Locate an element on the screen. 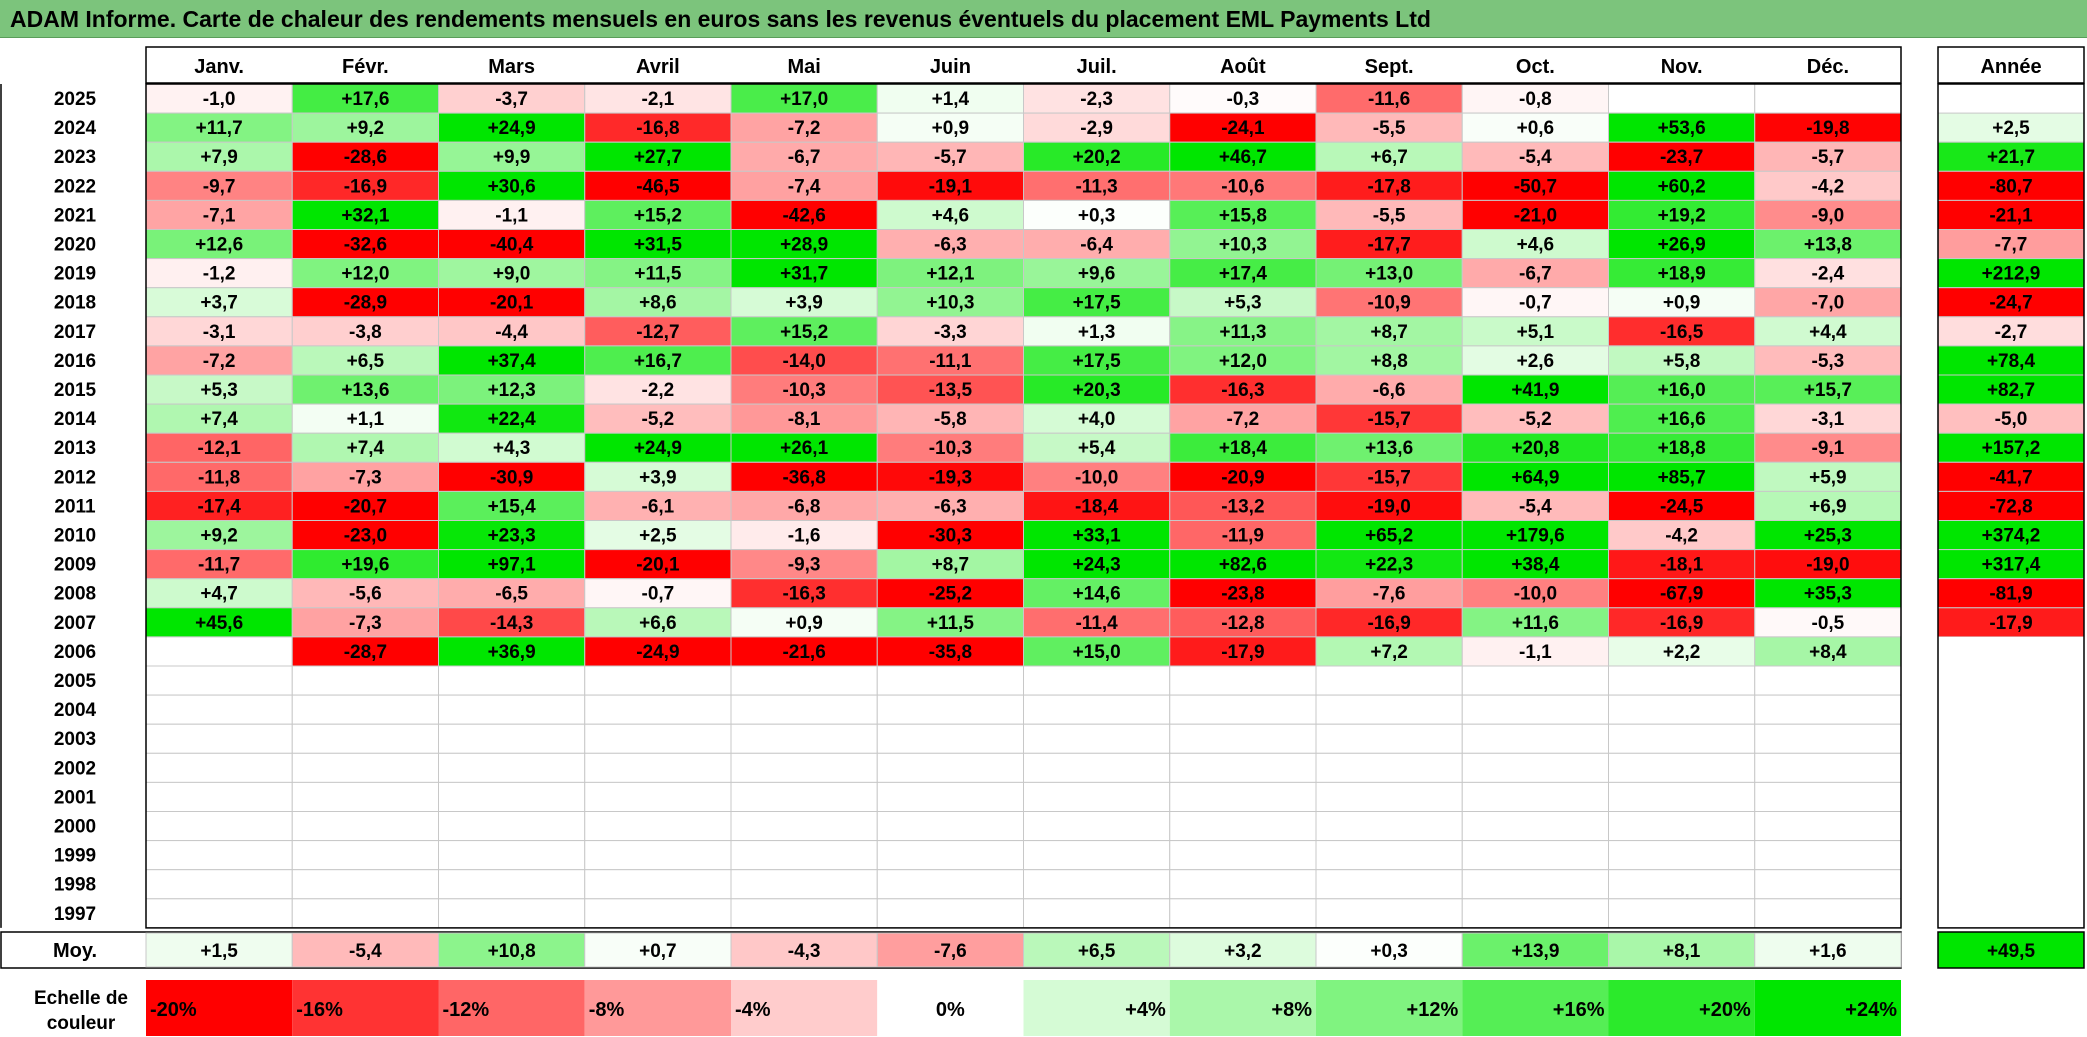 Image resolution: width=2087 pixels, height=1037 pixels. cell-value: -10,6 is located at coordinates (1242, 186).